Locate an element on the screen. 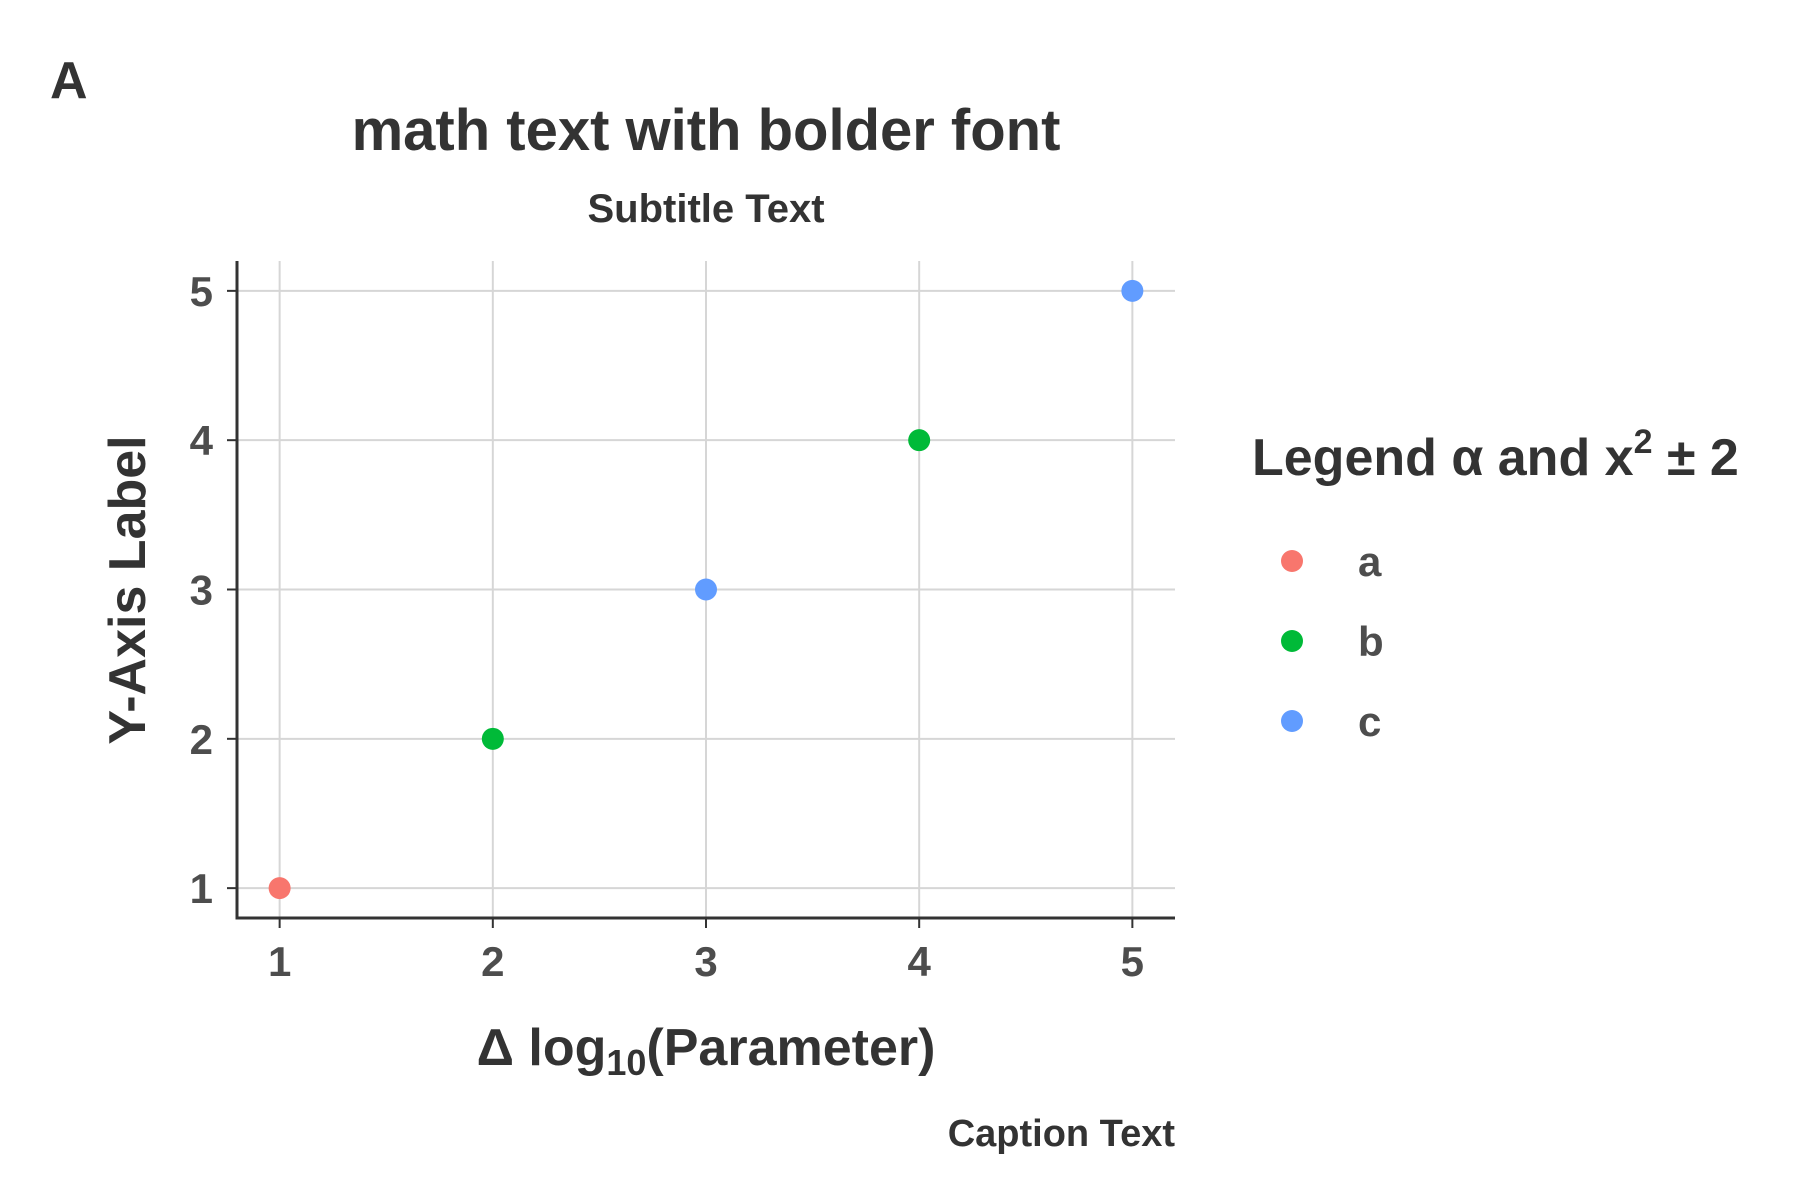  x-axis-ticks: 1 2 3 4 5 is located at coordinates (706, 951).